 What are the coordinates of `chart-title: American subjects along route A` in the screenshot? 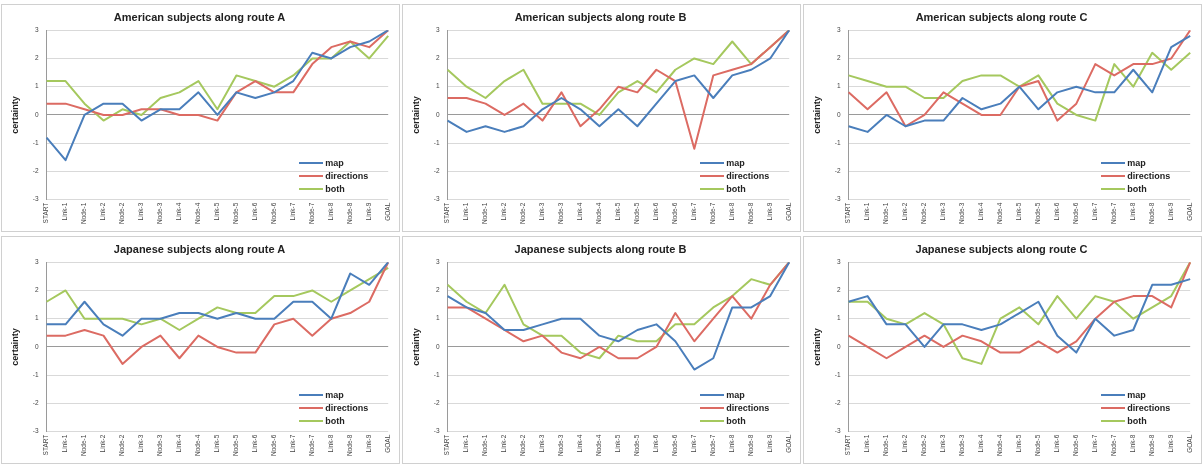 It's located at (199, 16).